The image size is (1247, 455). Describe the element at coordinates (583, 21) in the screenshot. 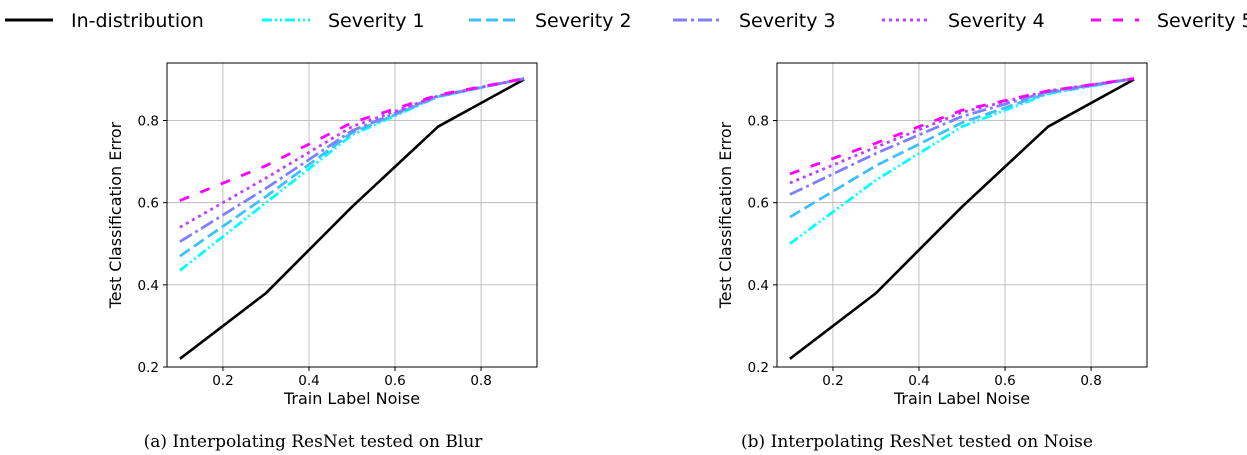

I see `legend-label-severity-2: Severity 2` at that location.